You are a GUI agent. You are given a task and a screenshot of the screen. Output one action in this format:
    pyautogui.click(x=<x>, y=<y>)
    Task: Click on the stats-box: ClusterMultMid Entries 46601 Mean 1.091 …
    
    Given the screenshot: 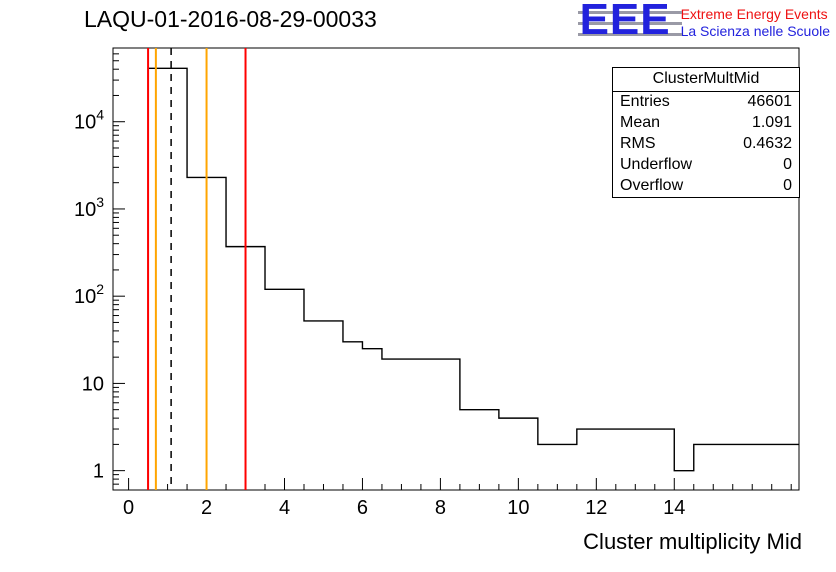 What is the action you would take?
    pyautogui.click(x=706, y=132)
    